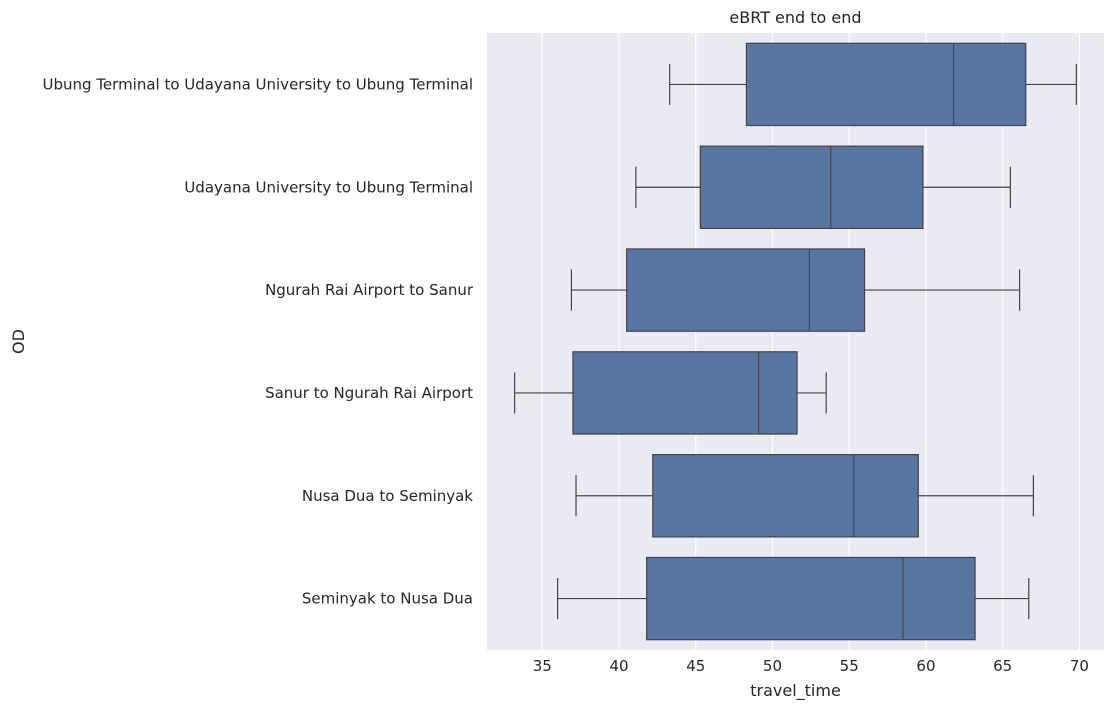 The image size is (1116, 710). What do you see at coordinates (542, 666) in the screenshot?
I see `x-tick-label: 35` at bounding box center [542, 666].